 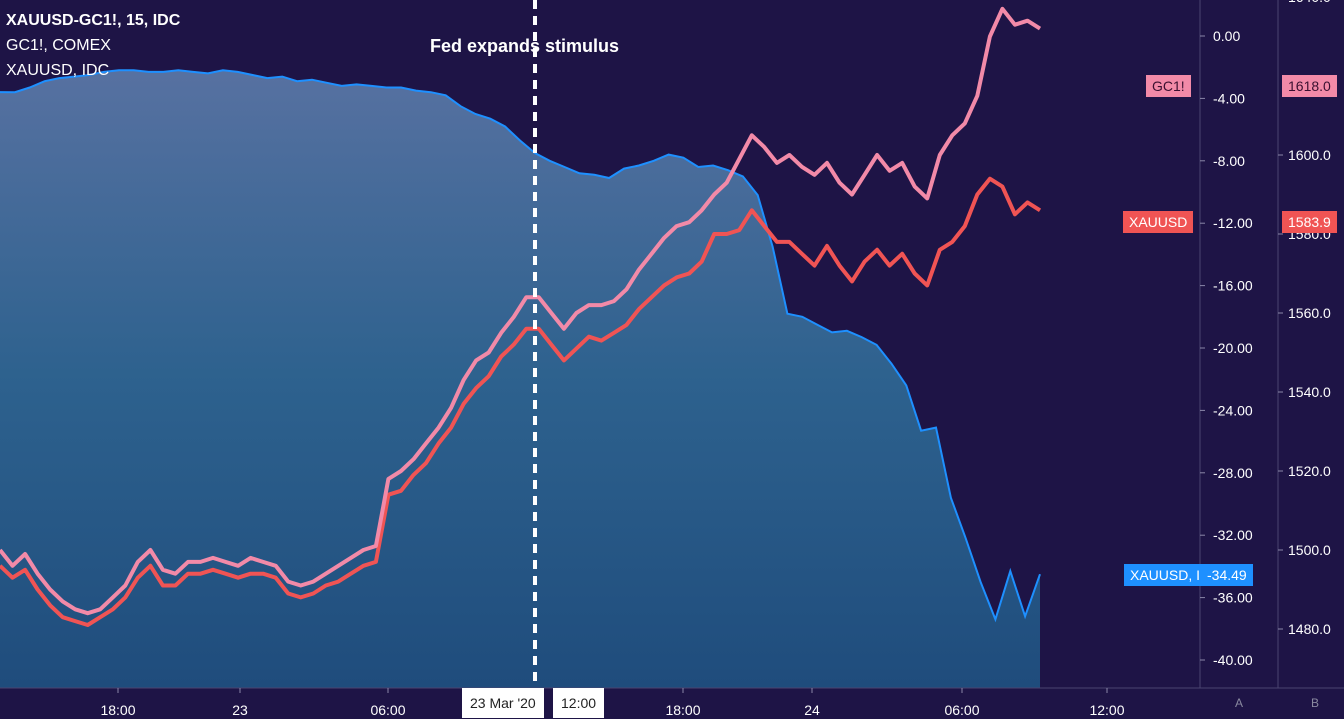 I want to click on right-tick-label: 1520.0, so click(x=1309, y=471).